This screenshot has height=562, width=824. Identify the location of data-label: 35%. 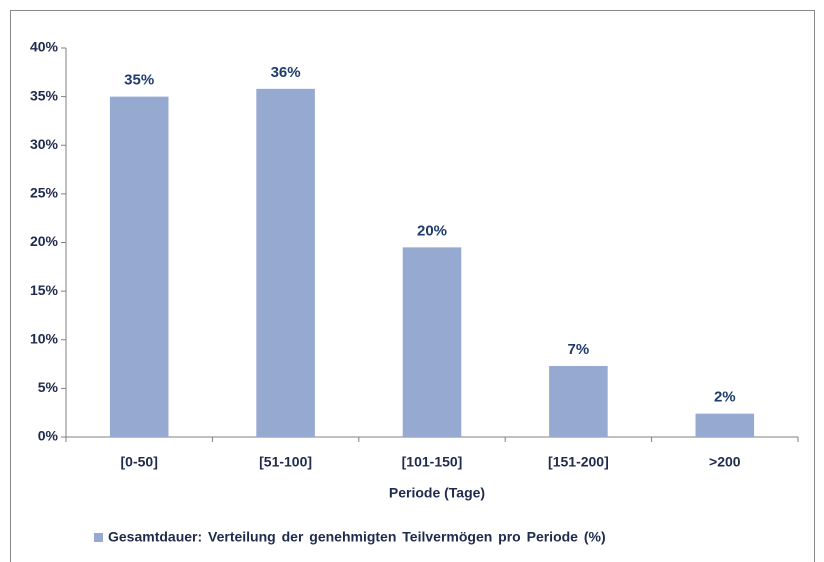
(139, 80).